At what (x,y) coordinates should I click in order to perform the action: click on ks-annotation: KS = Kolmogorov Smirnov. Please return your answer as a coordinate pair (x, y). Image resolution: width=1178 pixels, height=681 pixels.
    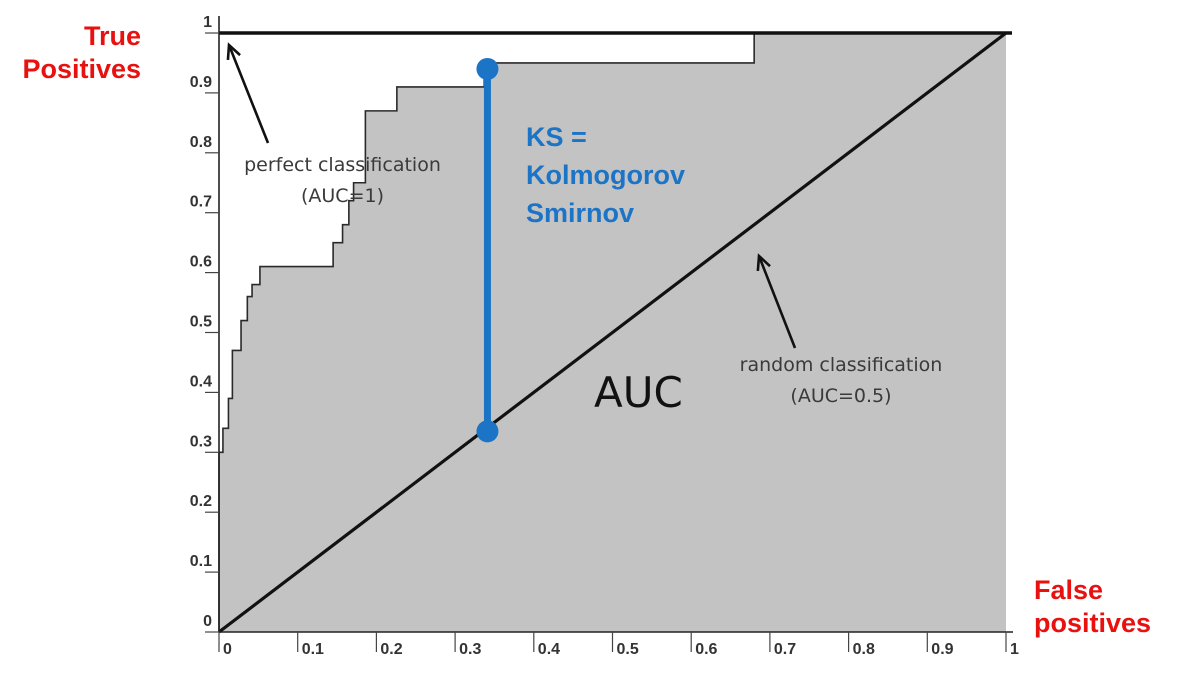
    Looking at the image, I should click on (605, 175).